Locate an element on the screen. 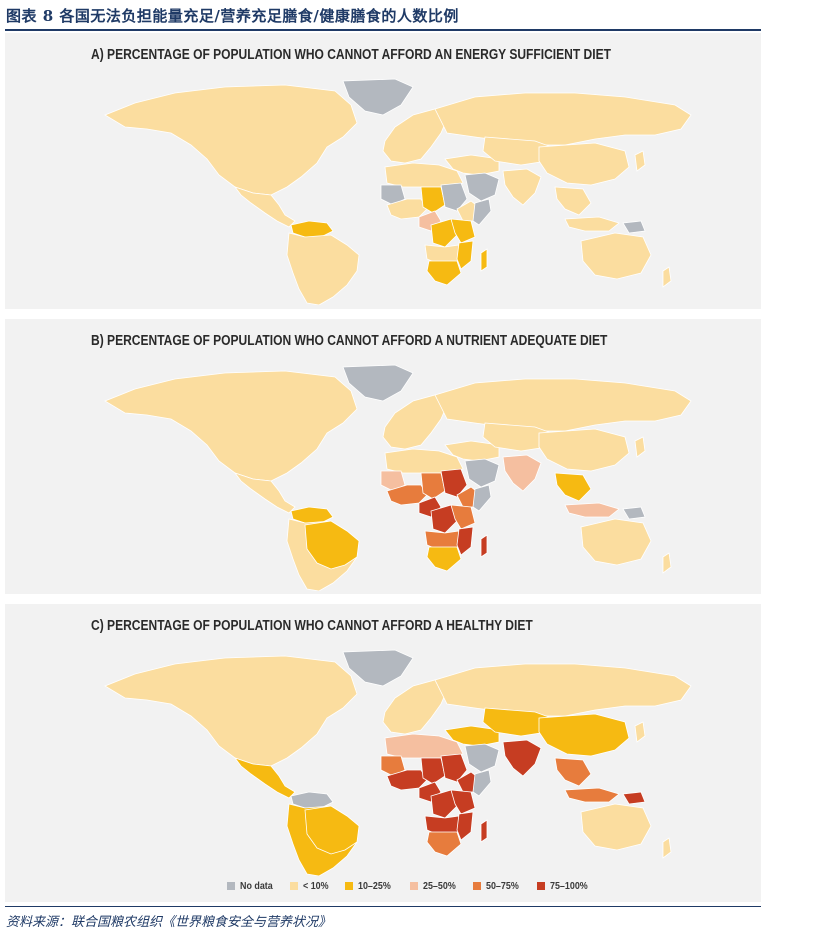 The image size is (825, 938). title-rule is located at coordinates (383, 30).